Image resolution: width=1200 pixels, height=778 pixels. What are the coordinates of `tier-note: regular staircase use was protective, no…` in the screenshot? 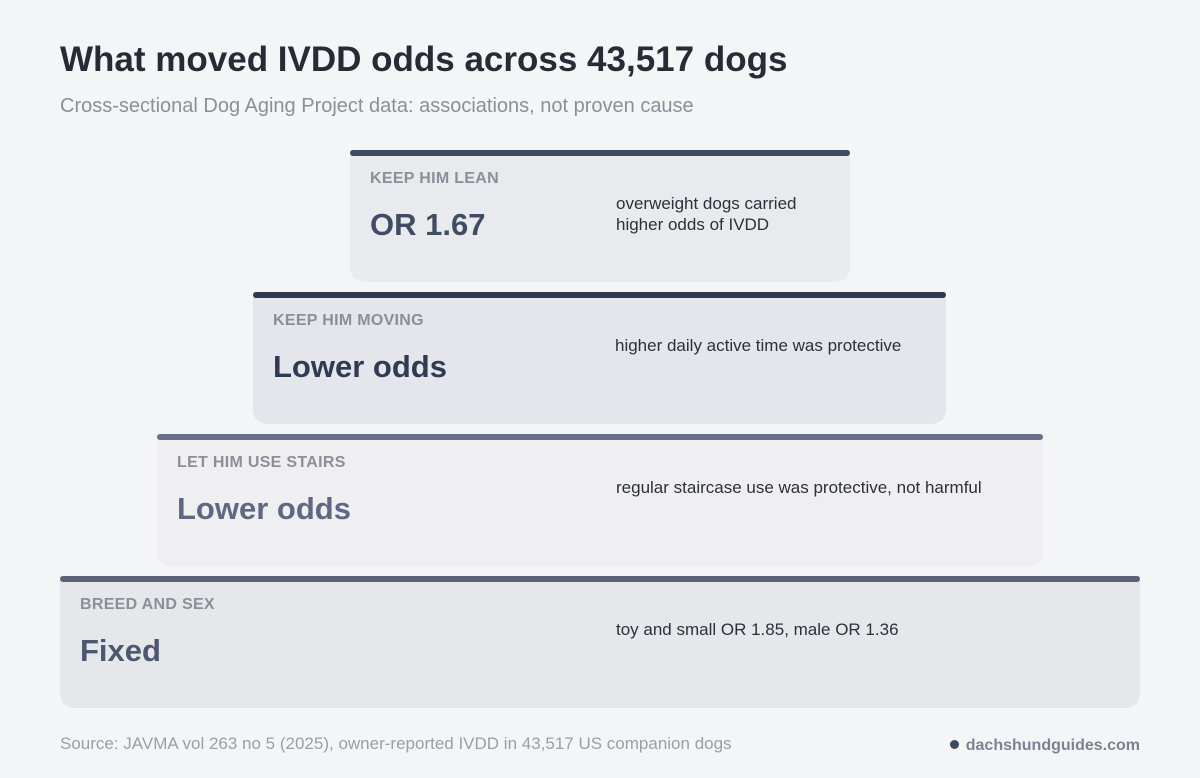 It's located at (799, 487).